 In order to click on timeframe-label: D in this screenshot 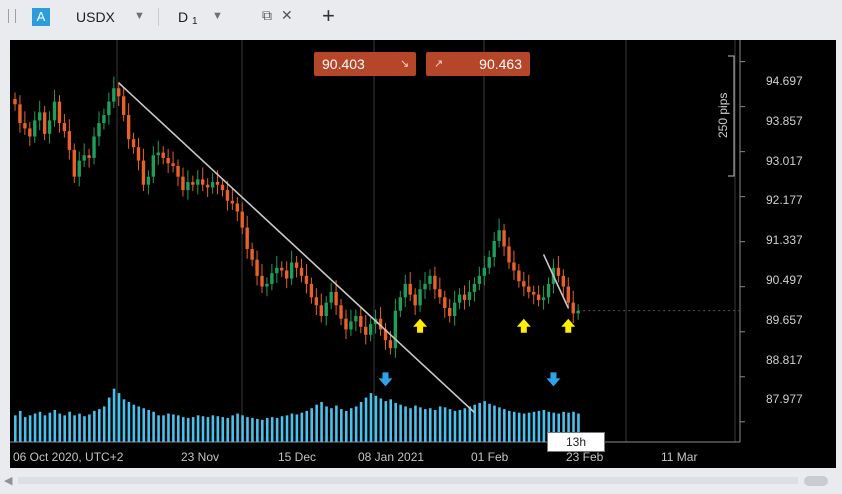, I will do `click(183, 17)`.